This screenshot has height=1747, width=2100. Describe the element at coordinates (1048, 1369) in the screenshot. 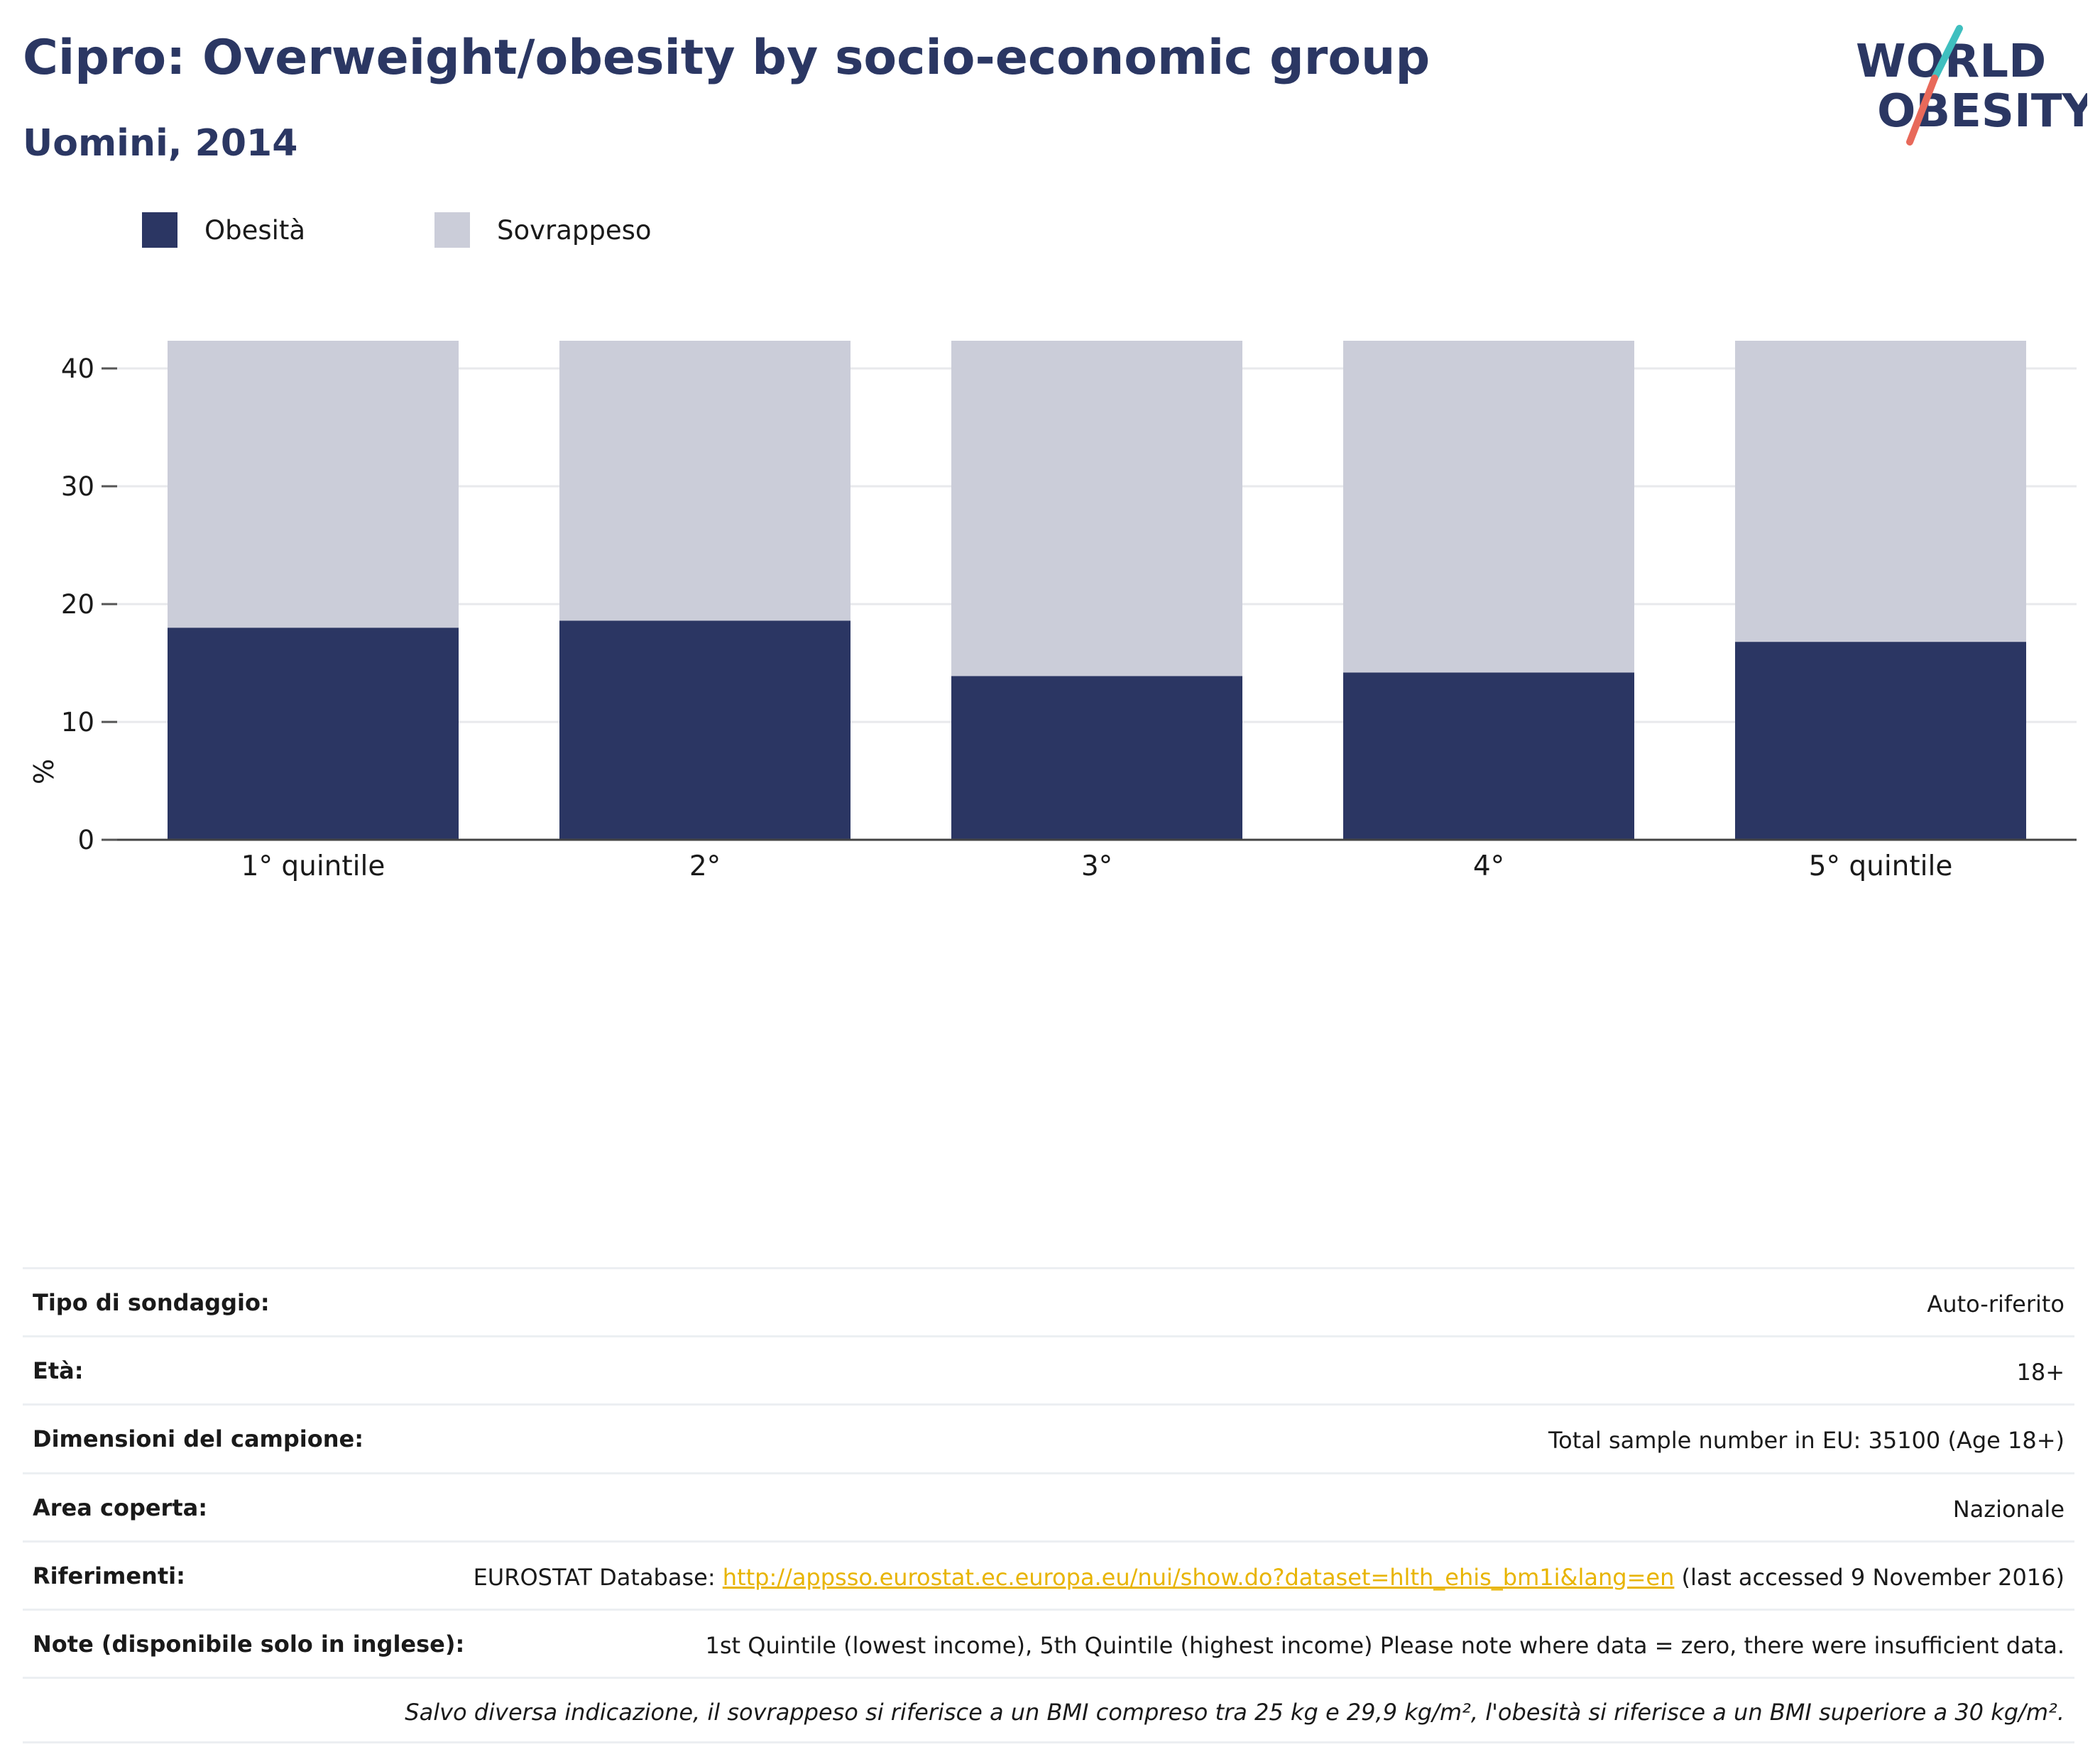

I see `info-row: Età: 18+` at that location.